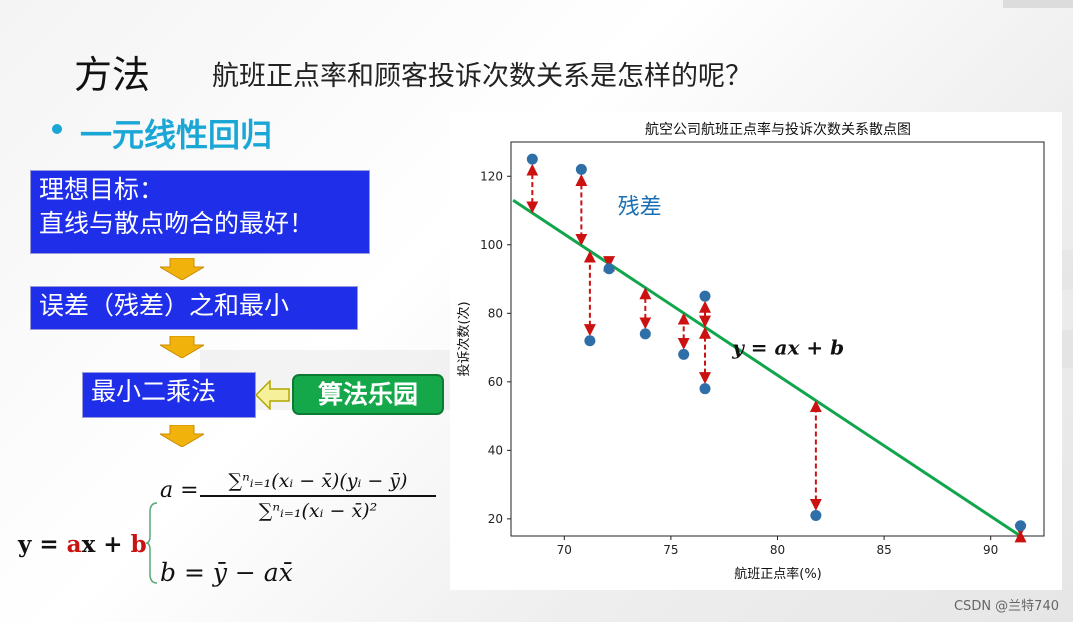 The height and width of the screenshot is (622, 1073). What do you see at coordinates (495, 382) in the screenshot?
I see `y-tick-label: 60` at bounding box center [495, 382].